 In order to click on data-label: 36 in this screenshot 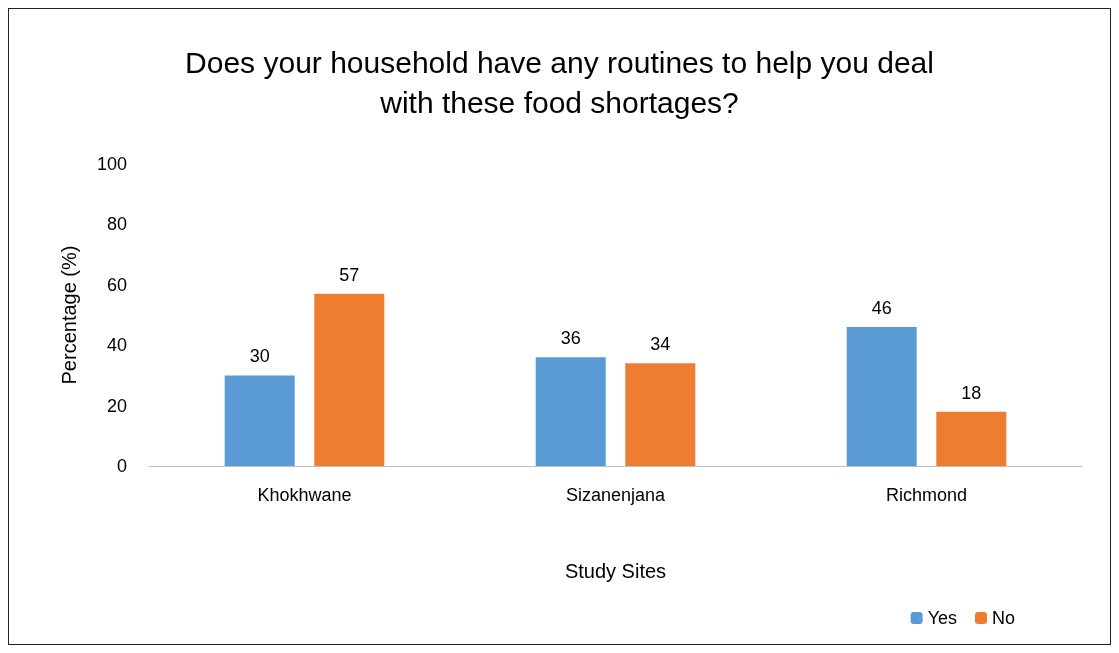, I will do `click(570, 338)`.